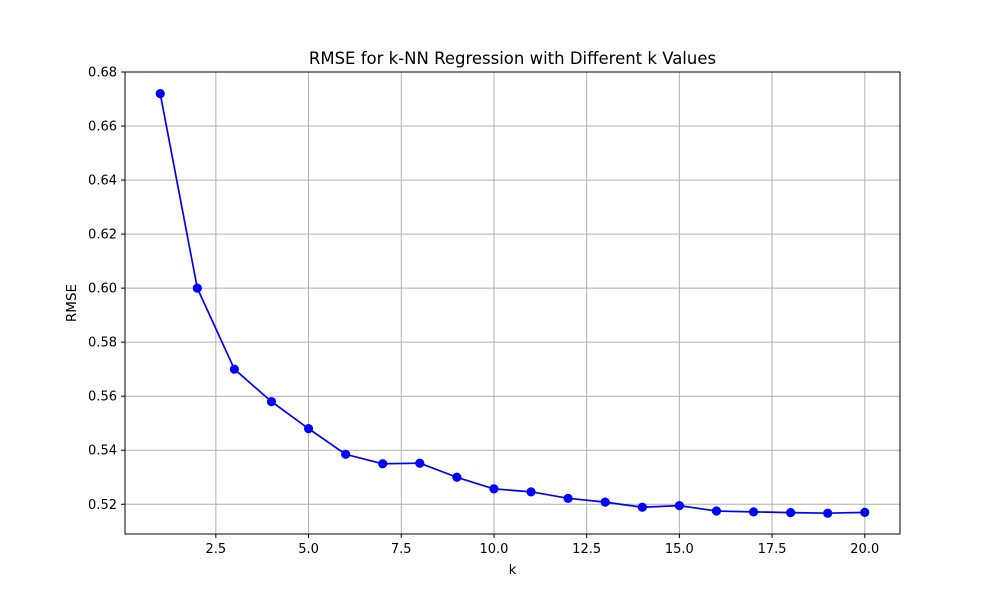 The image size is (1000, 600). I want to click on y-tick-label: 0.56, so click(102, 397).